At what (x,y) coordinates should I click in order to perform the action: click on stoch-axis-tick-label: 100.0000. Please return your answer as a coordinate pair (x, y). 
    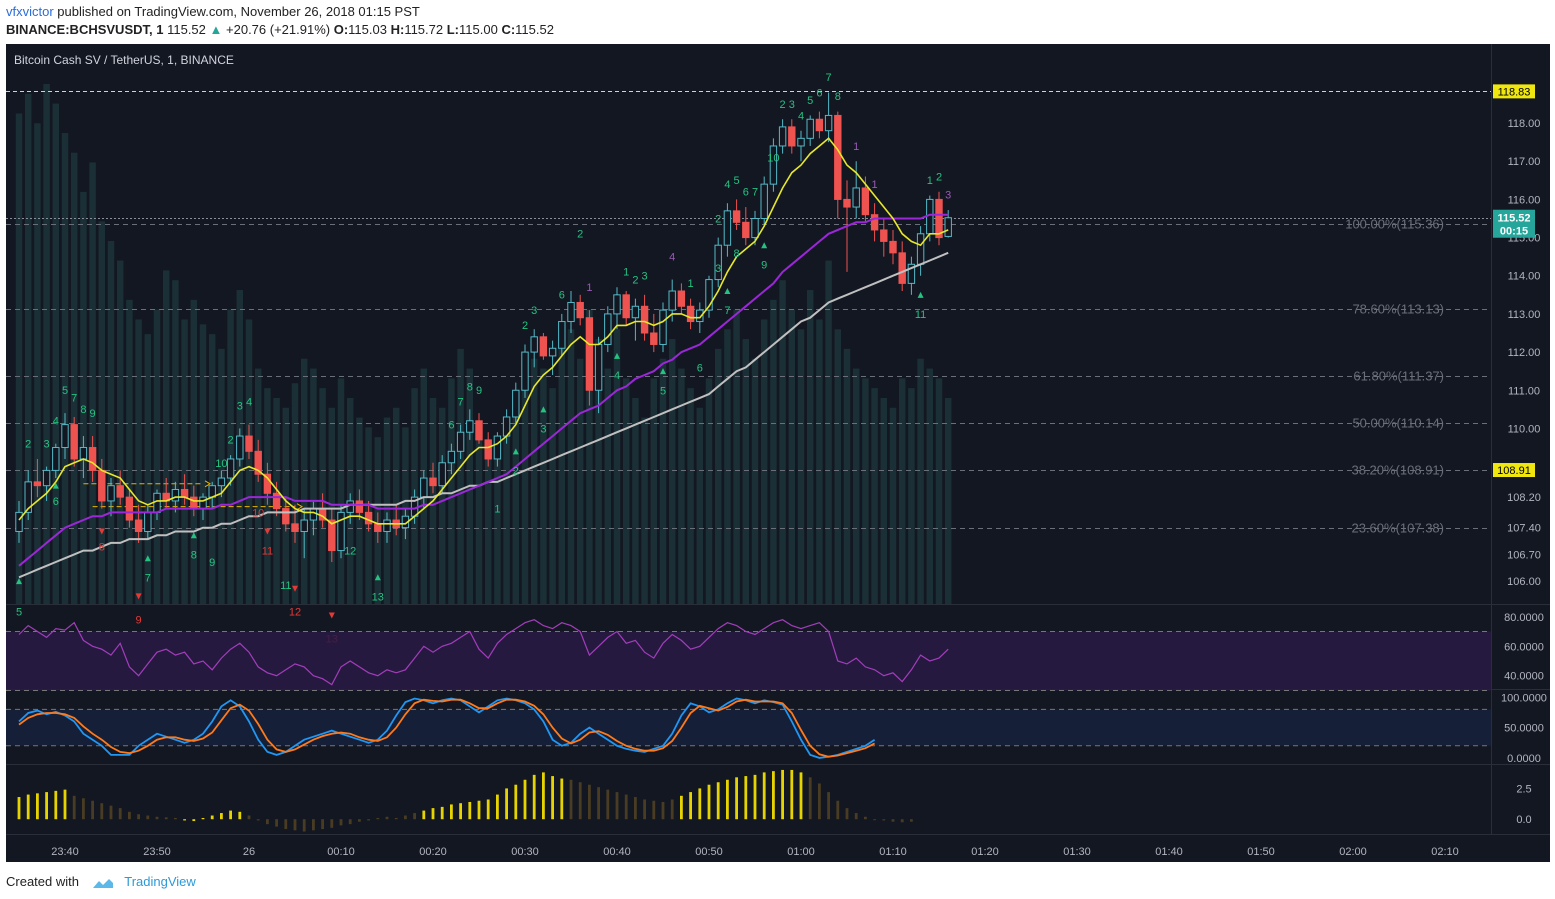
    Looking at the image, I should click on (1524, 698).